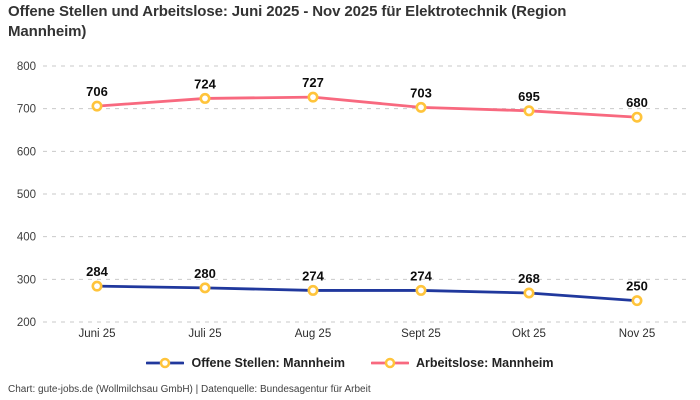 Image resolution: width=700 pixels, height=400 pixels. Describe the element at coordinates (97, 91) in the screenshot. I see `value-label: 706` at that location.